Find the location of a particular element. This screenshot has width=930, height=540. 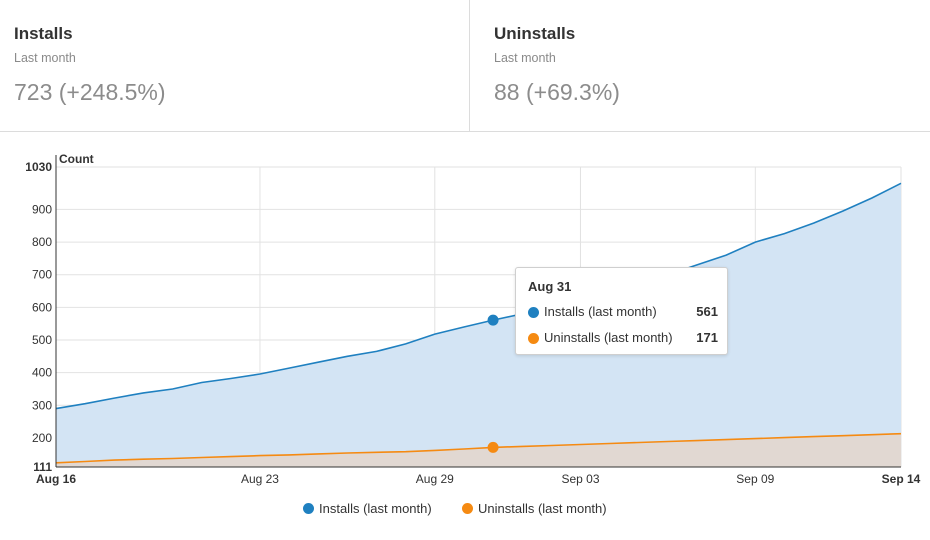

y-tick-label: 600 is located at coordinates (42, 307).